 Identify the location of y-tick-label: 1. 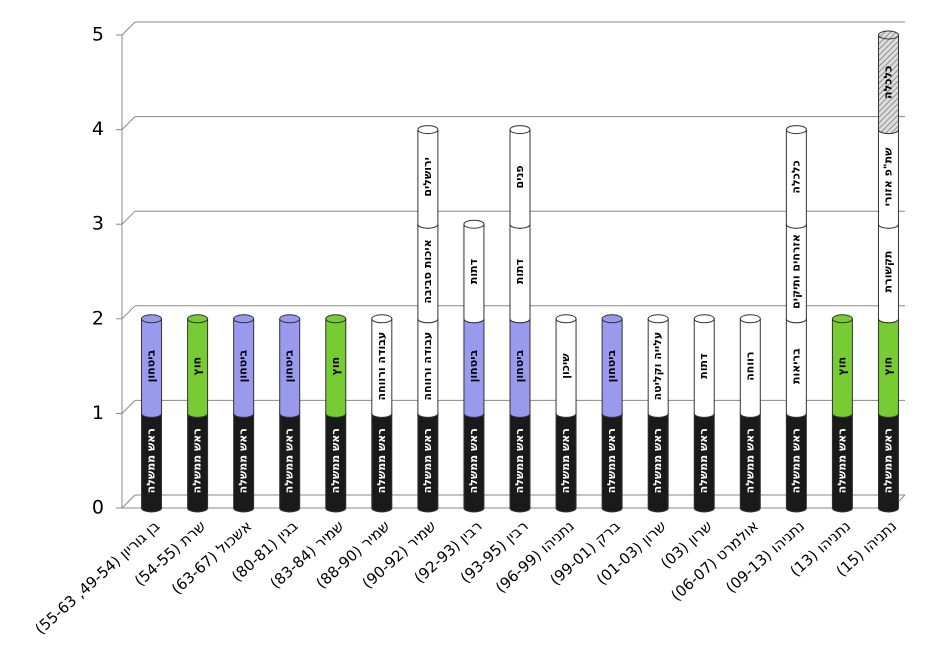
(98, 413).